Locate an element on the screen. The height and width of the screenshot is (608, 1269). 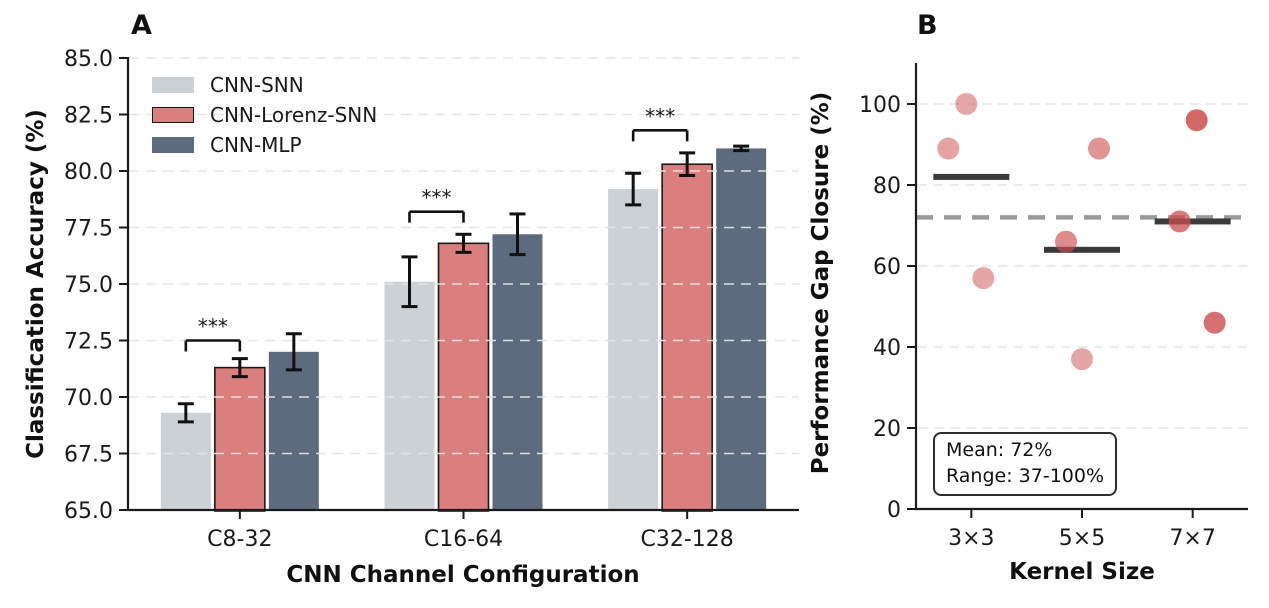
legend-row-cnn-snn: CNN-SNN is located at coordinates (264, 85).